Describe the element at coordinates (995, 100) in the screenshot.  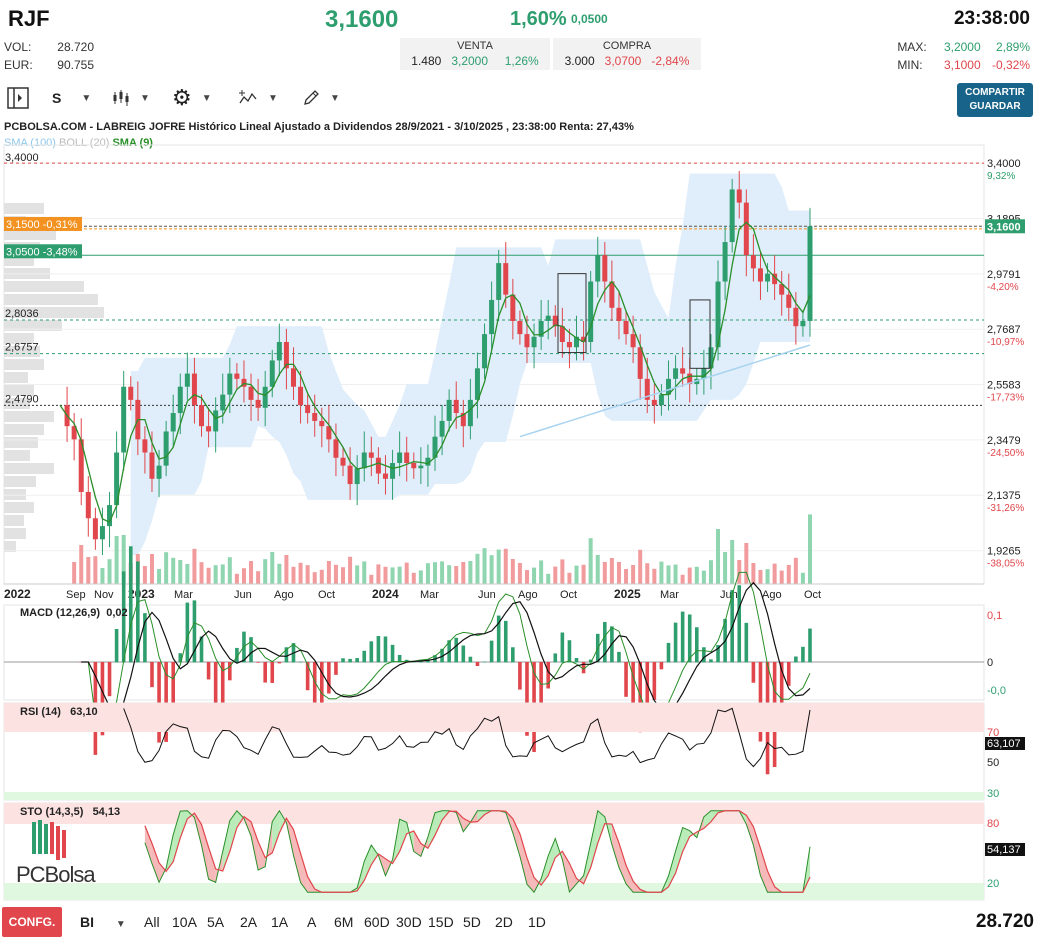
I see `share-save-button: COMPARTIR GUARDAR` at that location.